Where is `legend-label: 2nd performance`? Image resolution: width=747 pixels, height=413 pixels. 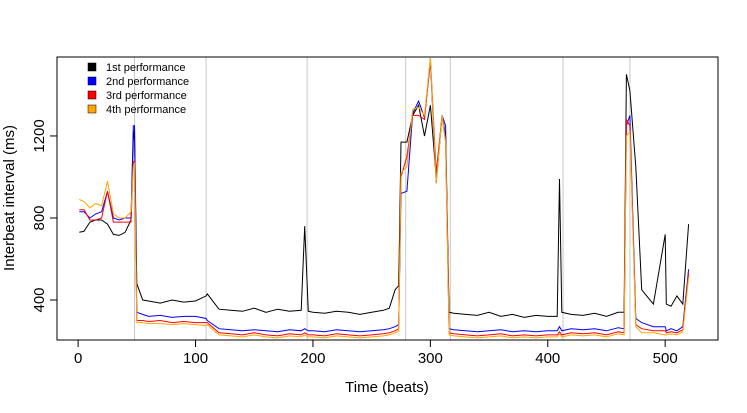 legend-label: 2nd performance is located at coordinates (147, 82).